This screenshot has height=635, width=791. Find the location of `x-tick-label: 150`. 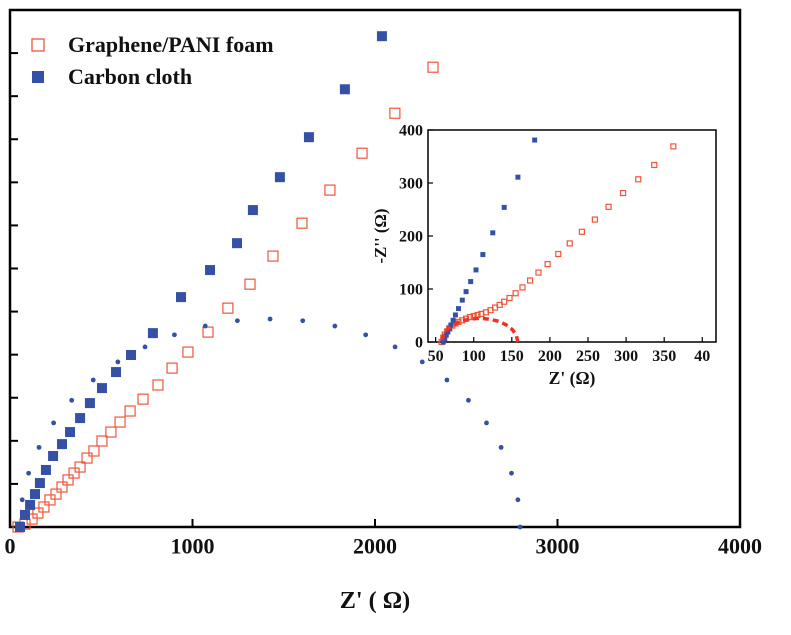

x-tick-label: 150 is located at coordinates (512, 356).